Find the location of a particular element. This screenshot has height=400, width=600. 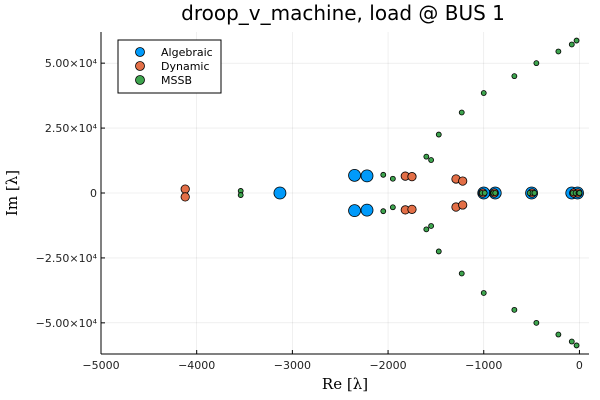

x-tick-label: −1000 is located at coordinates (483, 365).